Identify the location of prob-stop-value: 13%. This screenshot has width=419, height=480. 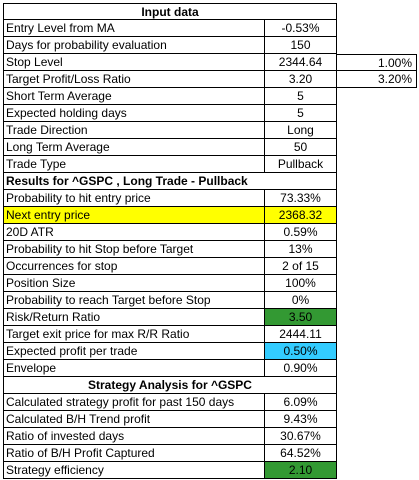
(301, 249).